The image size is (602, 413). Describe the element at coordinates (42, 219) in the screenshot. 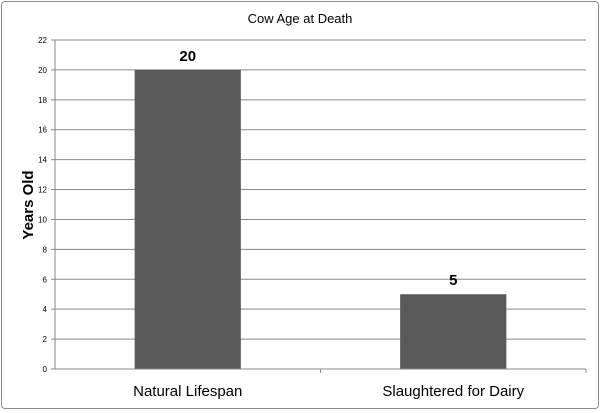

I see `y-tick-label: 10` at that location.